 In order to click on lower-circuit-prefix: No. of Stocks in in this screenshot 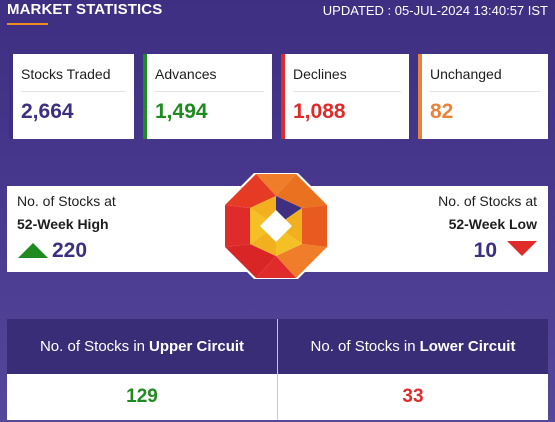, I will do `click(363, 346)`.